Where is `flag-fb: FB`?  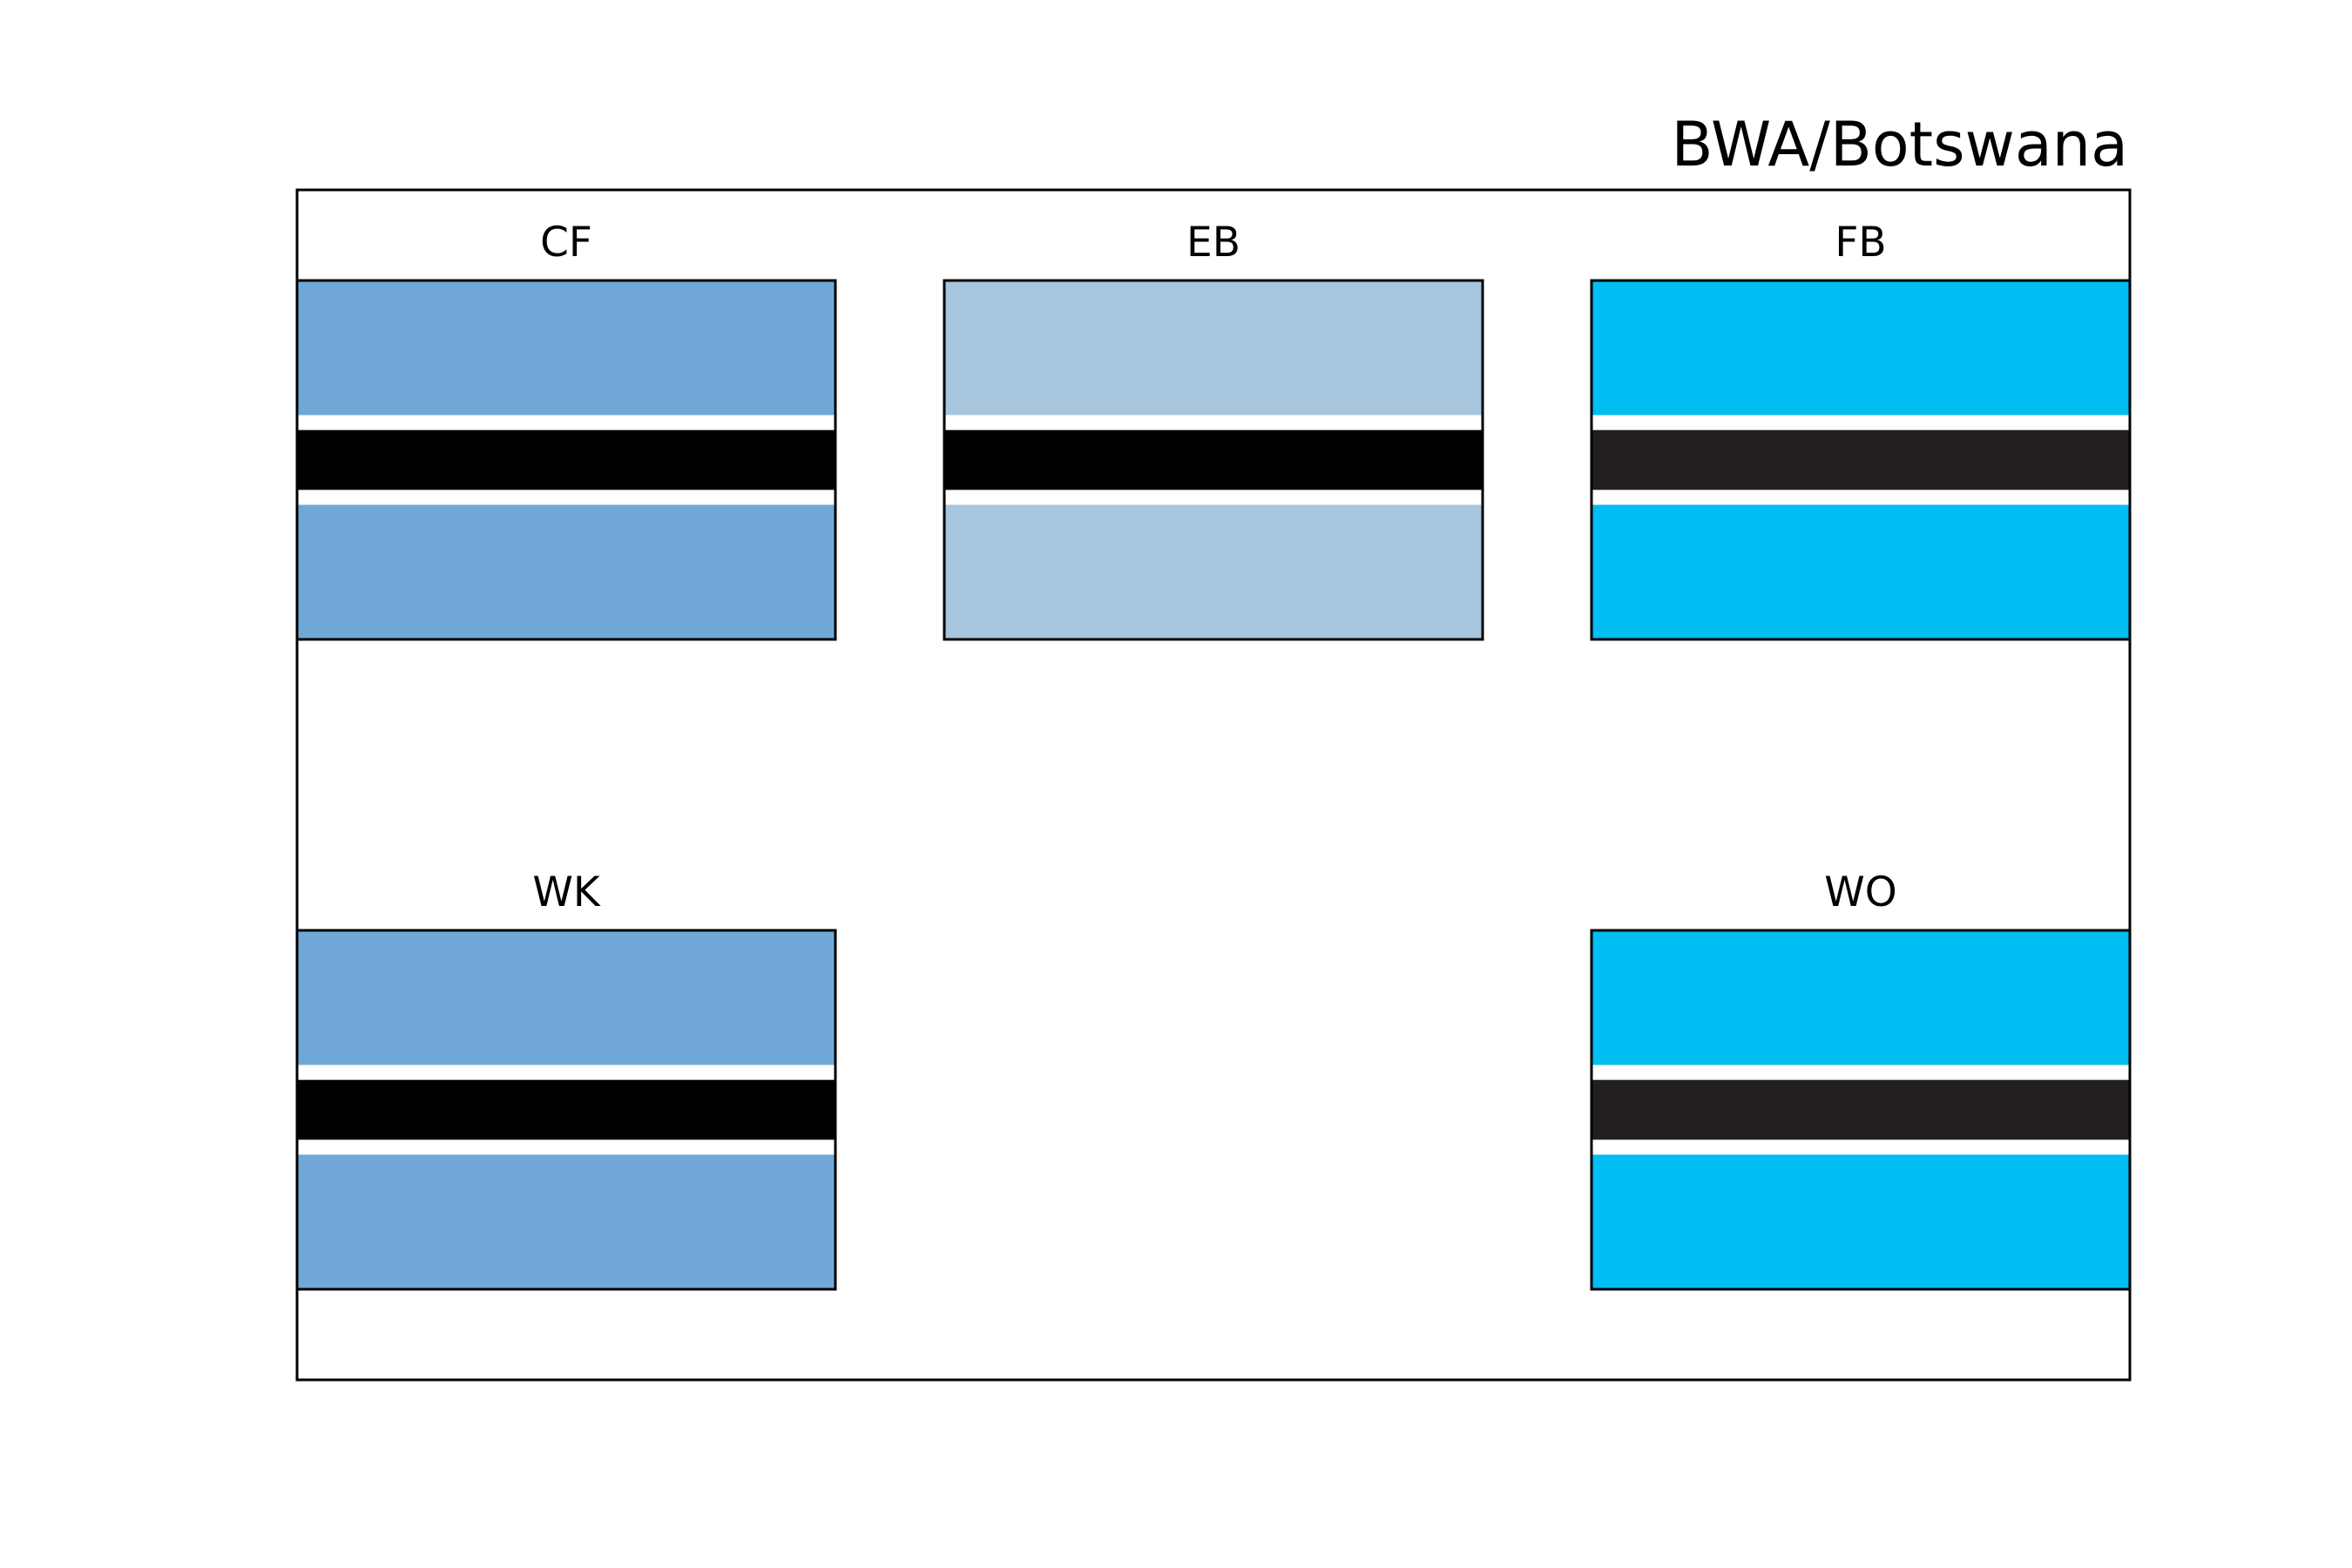
flag-fb: FB is located at coordinates (1861, 430).